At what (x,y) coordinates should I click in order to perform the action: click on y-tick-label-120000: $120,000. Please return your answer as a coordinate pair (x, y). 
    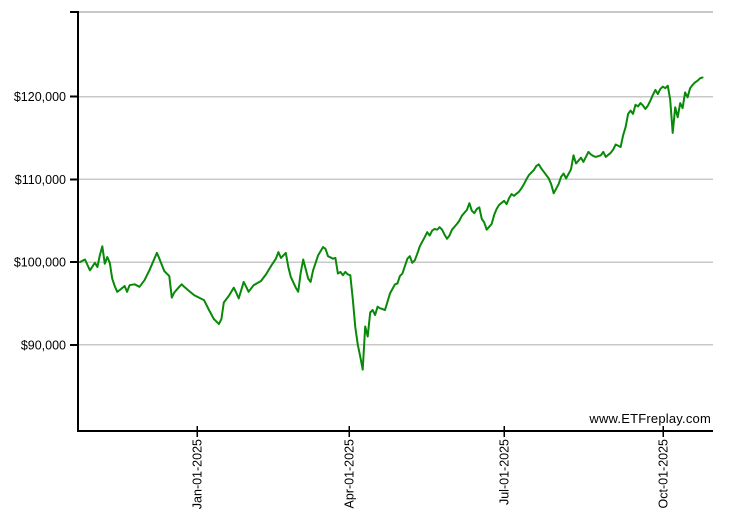
    Looking at the image, I should click on (40, 97).